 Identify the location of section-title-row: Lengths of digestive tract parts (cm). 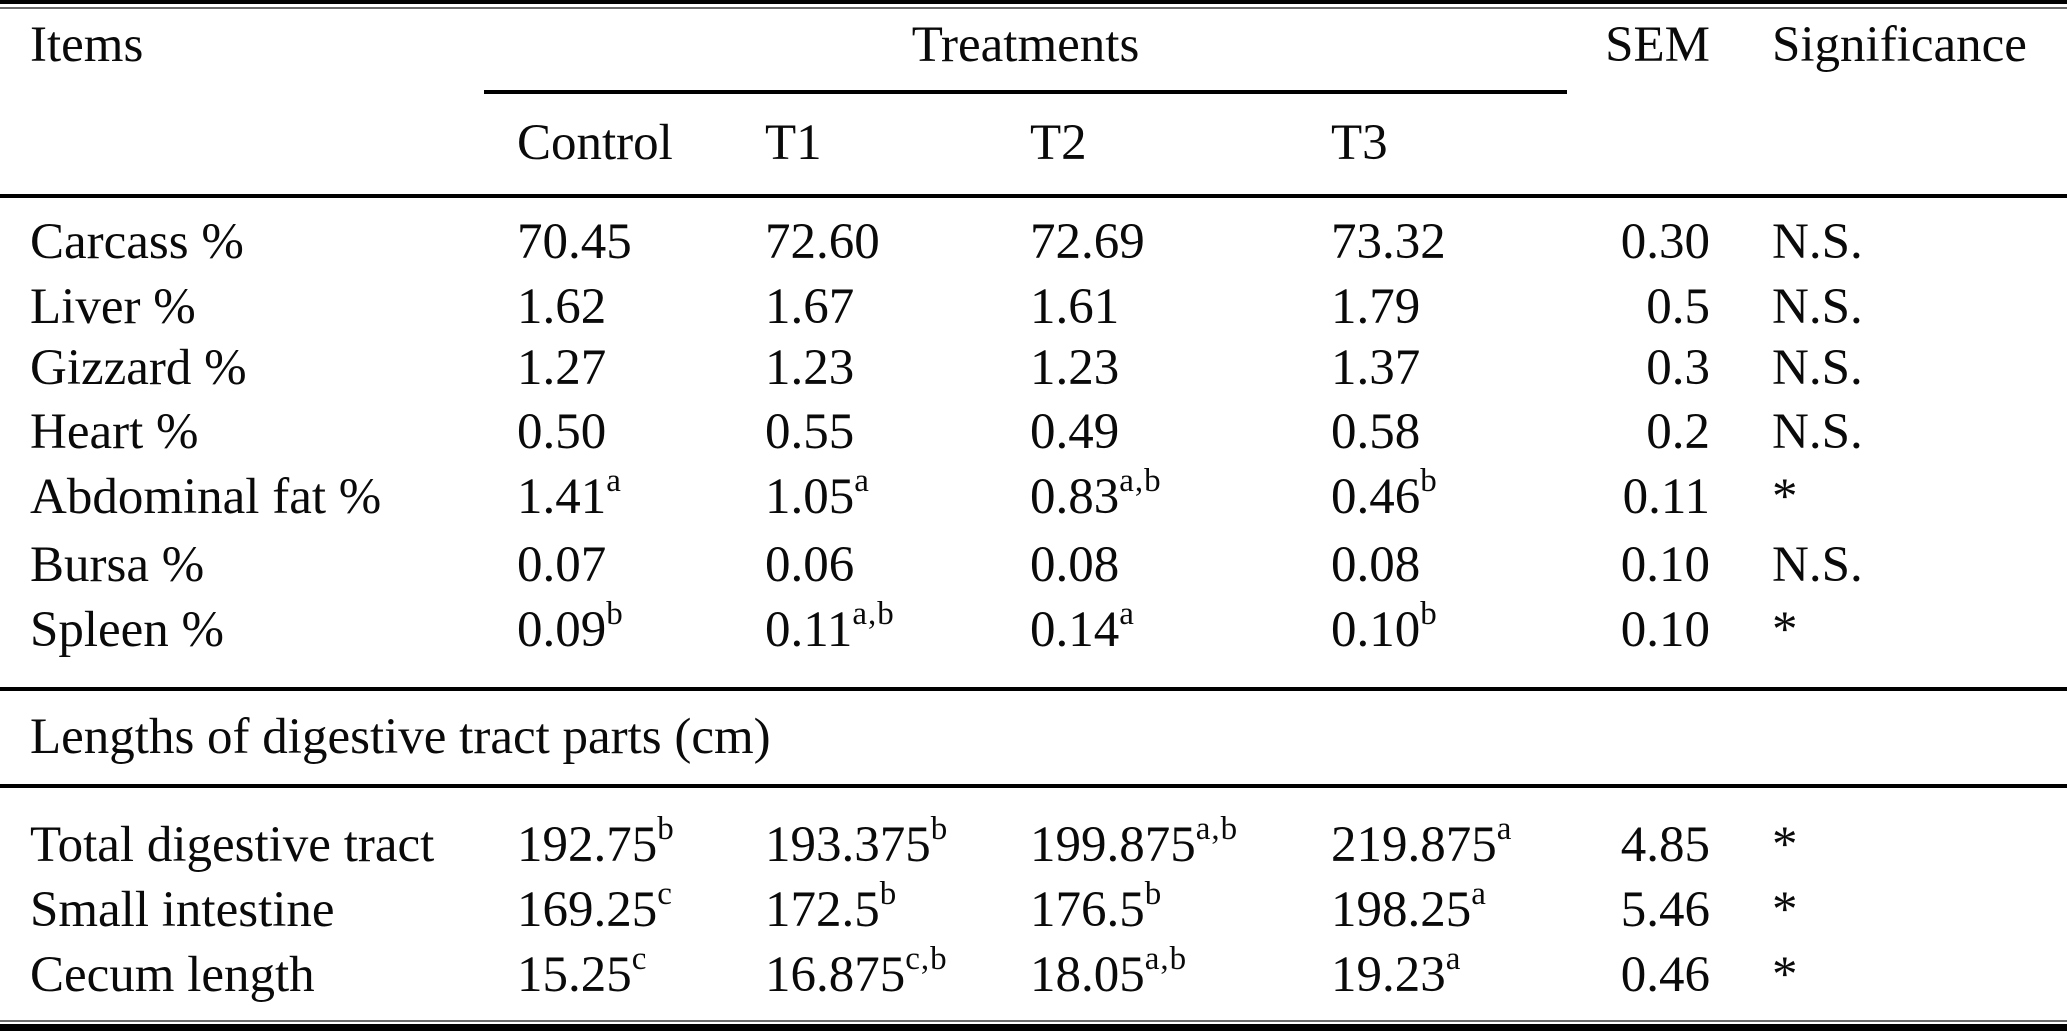
(1033, 737).